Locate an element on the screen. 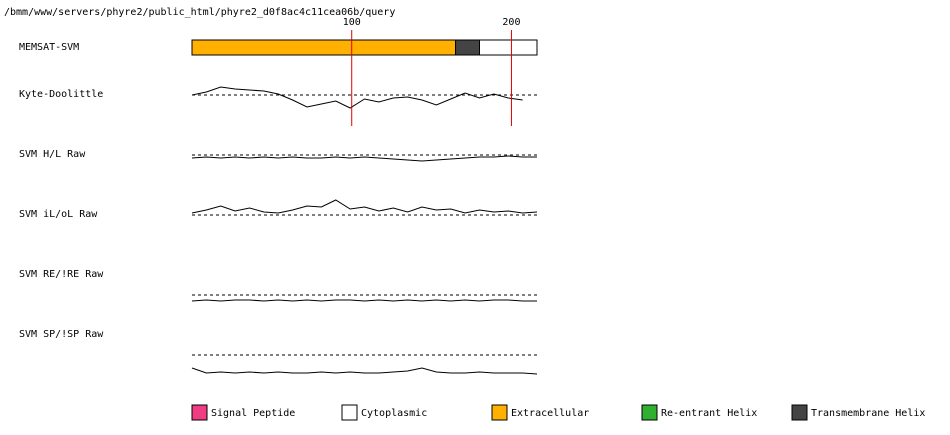 Image resolution: width=950 pixels, height=435 pixels. track-label: SVM RE/!RE Raw is located at coordinates (61, 274).